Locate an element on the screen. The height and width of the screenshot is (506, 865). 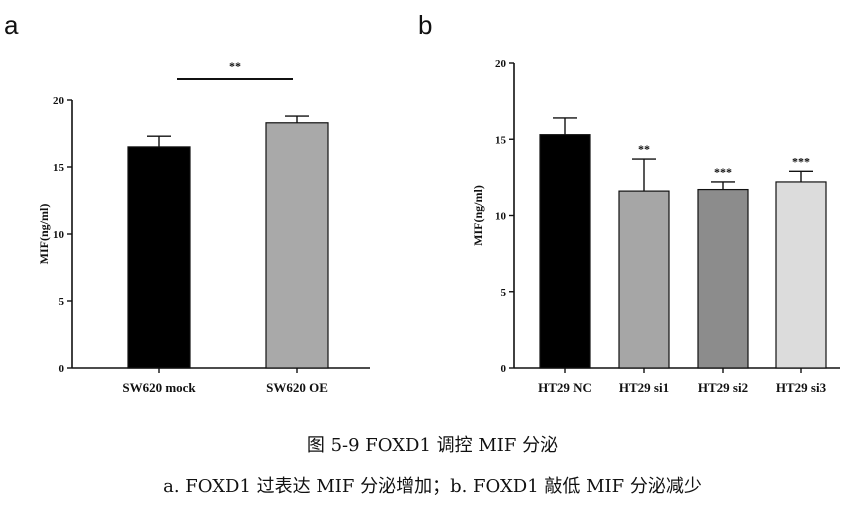
panel-letter: a is located at coordinates (11, 25).